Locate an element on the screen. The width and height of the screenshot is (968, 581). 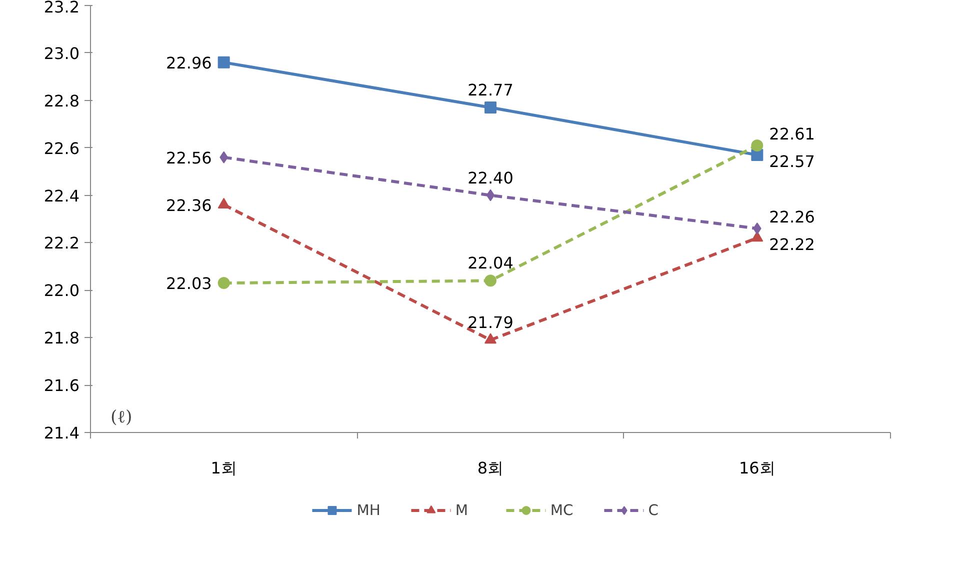
legend-label: M is located at coordinates (462, 510).